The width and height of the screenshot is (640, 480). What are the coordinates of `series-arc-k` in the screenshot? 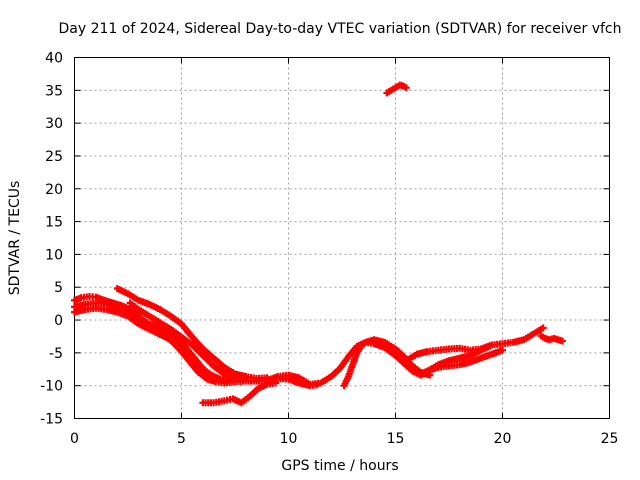 It's located at (551, 338).